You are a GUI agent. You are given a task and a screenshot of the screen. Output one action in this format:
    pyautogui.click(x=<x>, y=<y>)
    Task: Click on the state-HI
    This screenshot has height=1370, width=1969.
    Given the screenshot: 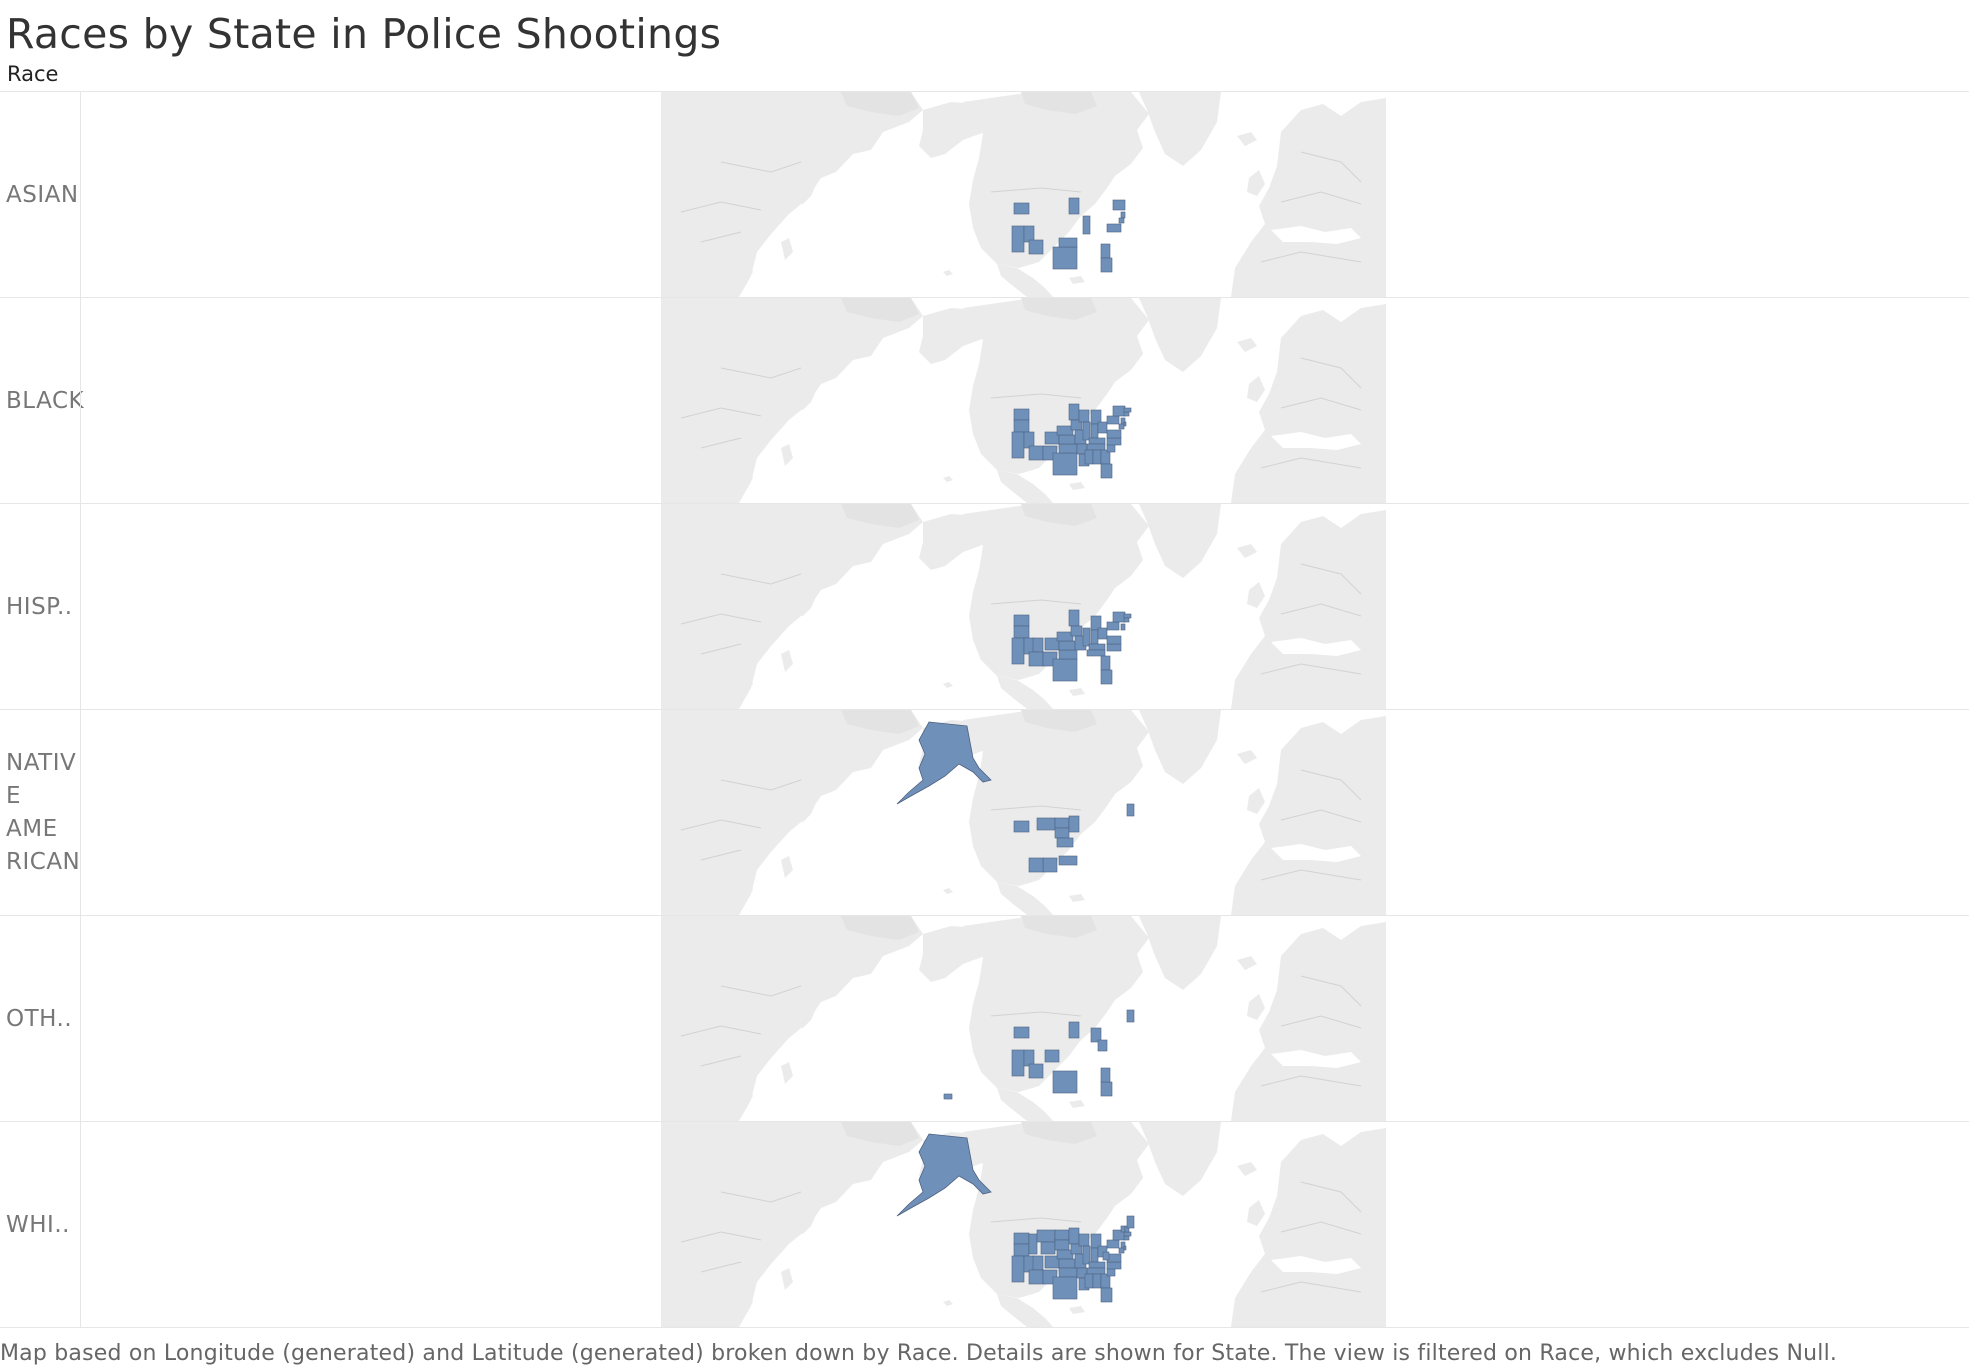 What is the action you would take?
    pyautogui.click(x=948, y=1096)
    